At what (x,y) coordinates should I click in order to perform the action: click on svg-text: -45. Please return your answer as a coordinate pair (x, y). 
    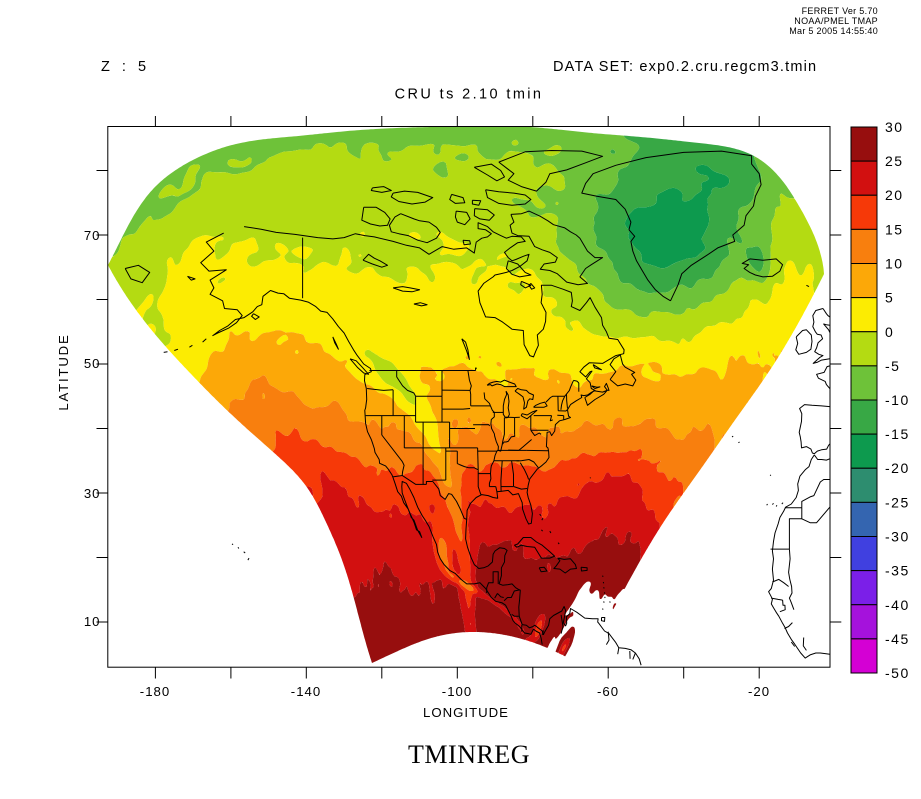
    Looking at the image, I should click on (897, 639).